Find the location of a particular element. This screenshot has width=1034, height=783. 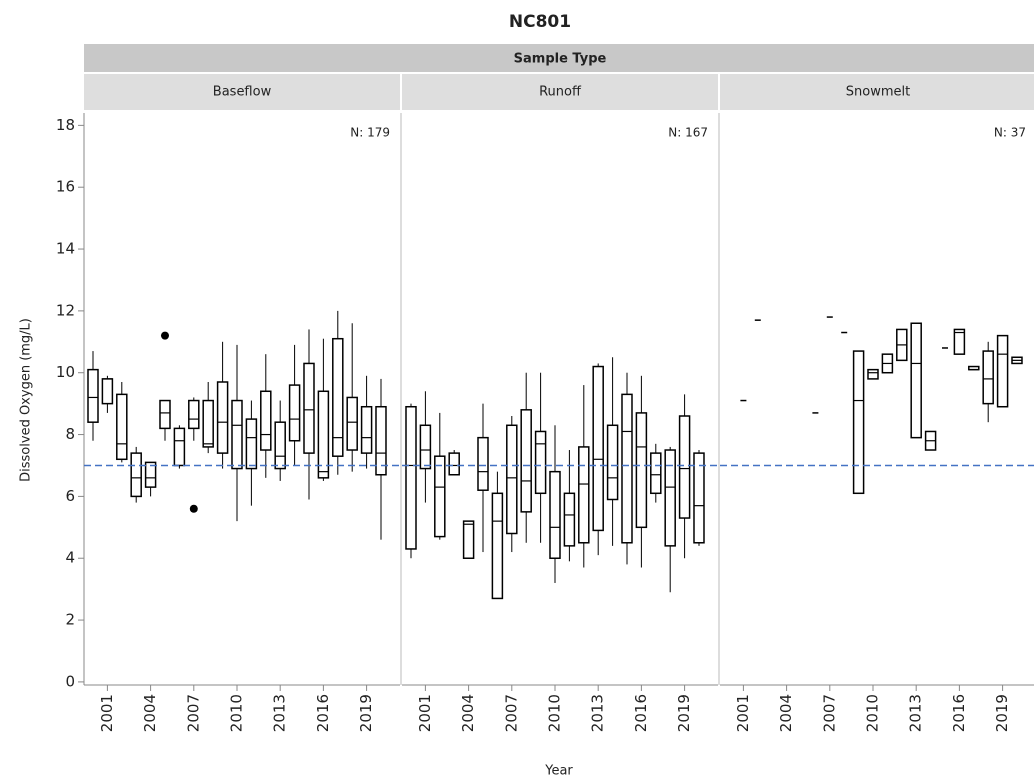

x-axis-label: Year is located at coordinates (558, 771).